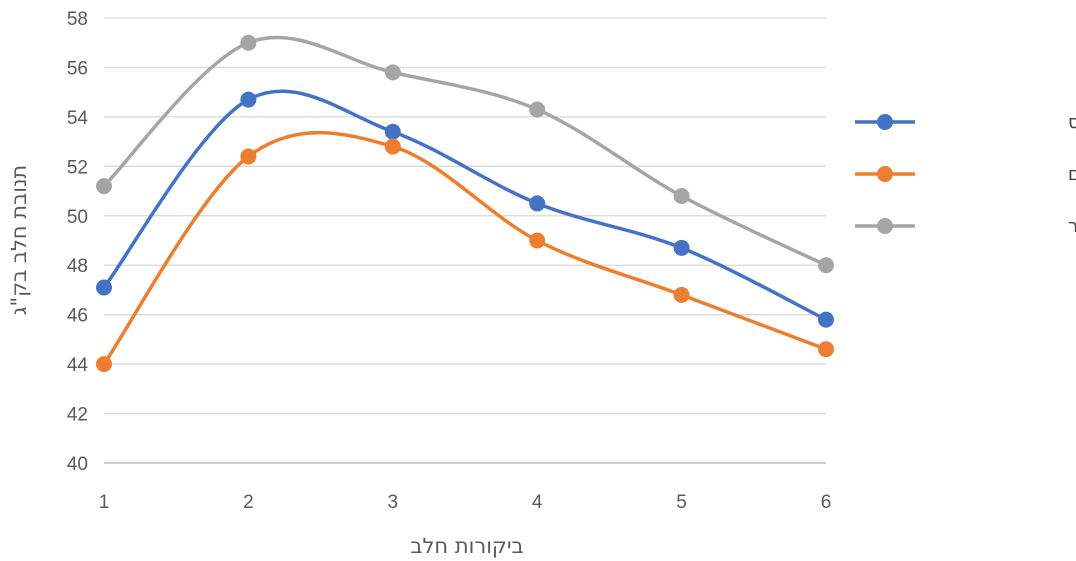 Image resolution: width=1076 pixels, height=561 pixels. Describe the element at coordinates (77, 19) in the screenshot. I see `y-tick-label: 58` at that location.